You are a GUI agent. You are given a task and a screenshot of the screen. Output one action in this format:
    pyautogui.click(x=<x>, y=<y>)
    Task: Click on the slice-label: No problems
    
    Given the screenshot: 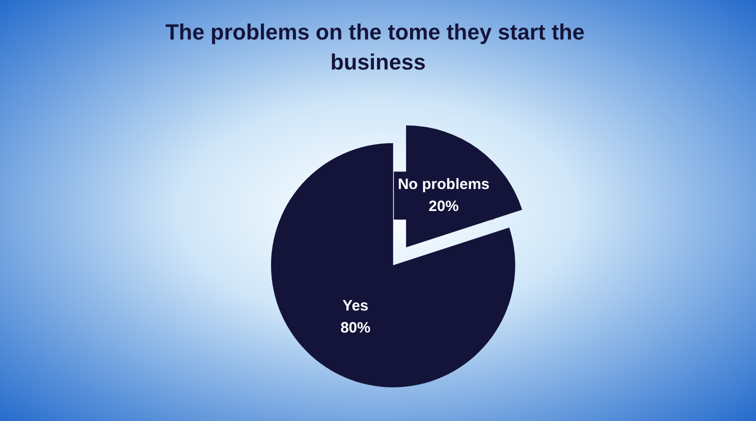 What is the action you would take?
    pyautogui.click(x=444, y=185)
    